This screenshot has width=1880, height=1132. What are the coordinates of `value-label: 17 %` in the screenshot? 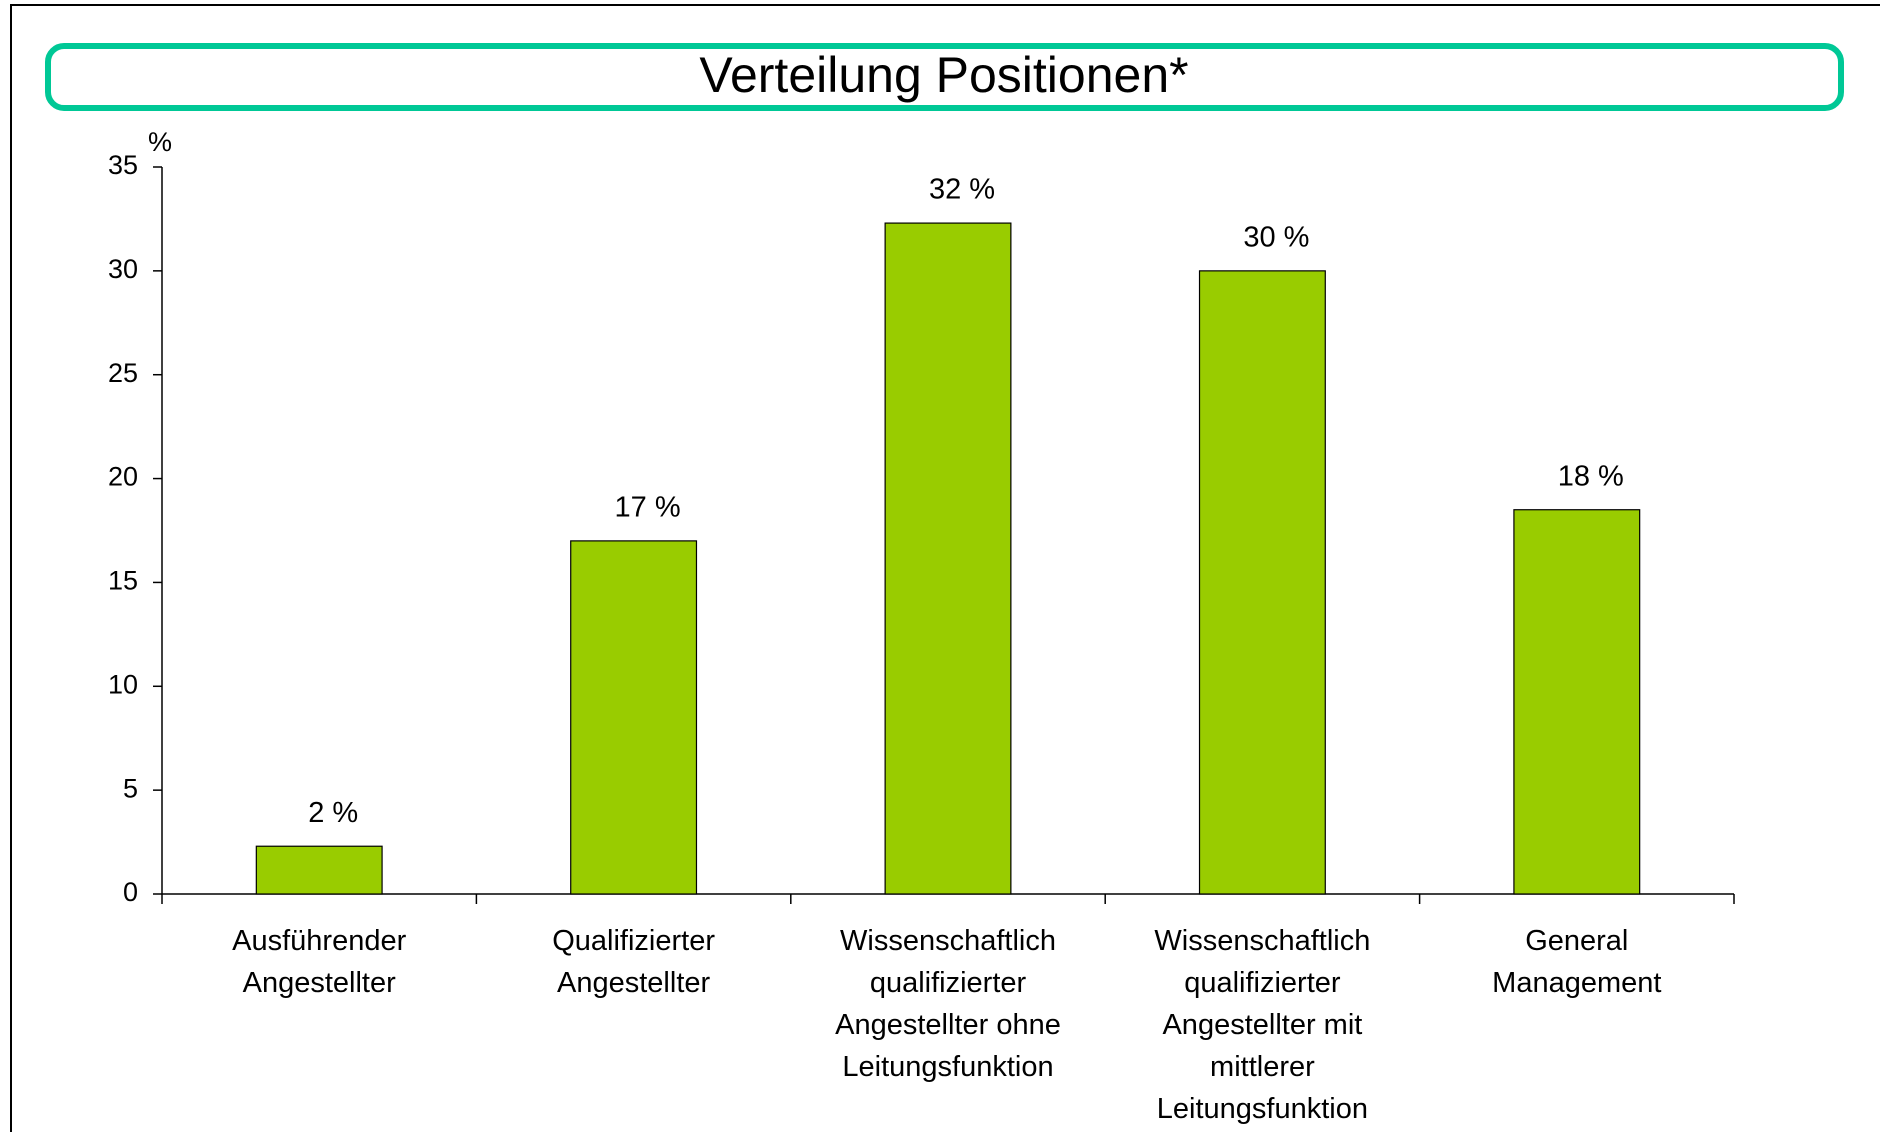 It's located at (648, 508).